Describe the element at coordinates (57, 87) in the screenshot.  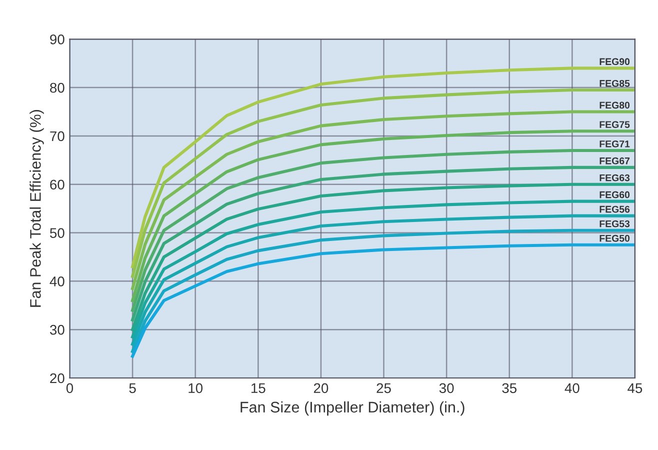
I see `y-tick-label: 80` at that location.